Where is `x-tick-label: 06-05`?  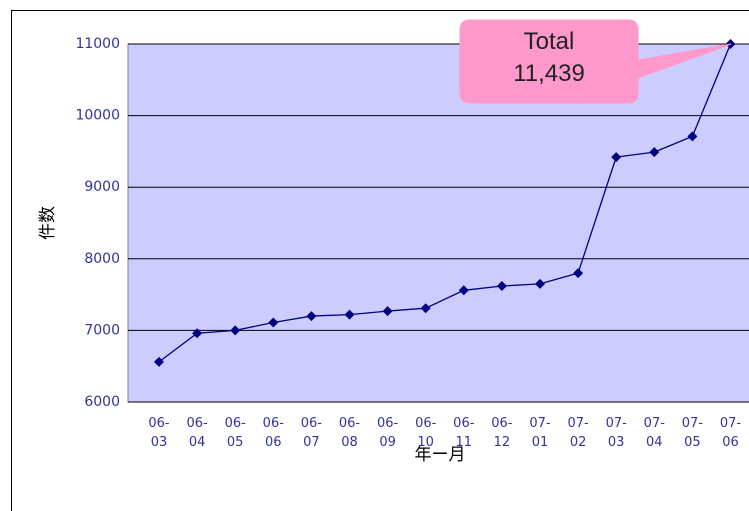 x-tick-label: 06-05 is located at coordinates (235, 433).